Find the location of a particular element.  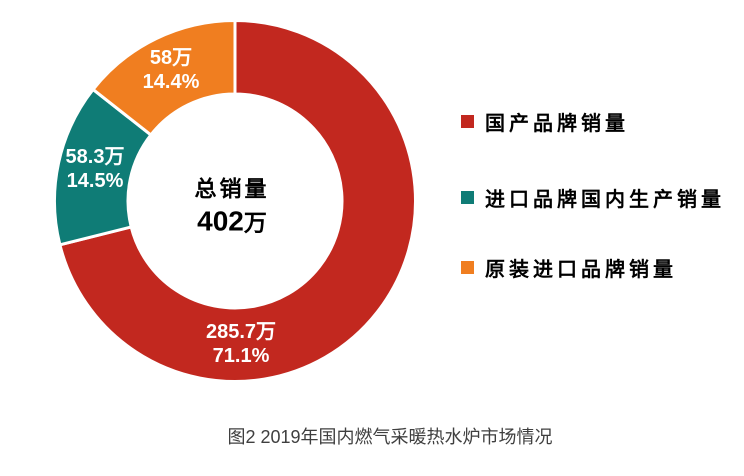

legend-swatch-domestic is located at coordinates (467, 121).